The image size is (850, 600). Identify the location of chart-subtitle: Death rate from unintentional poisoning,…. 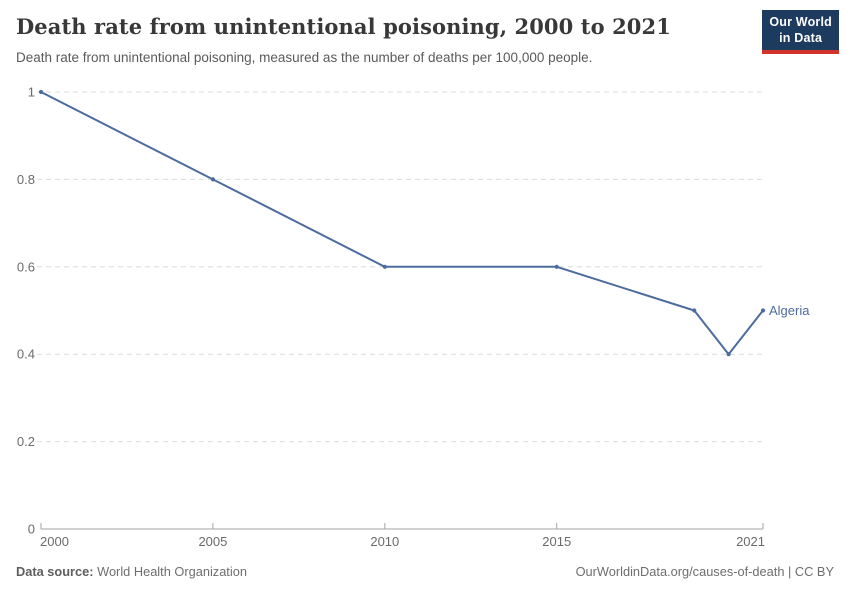
(304, 57).